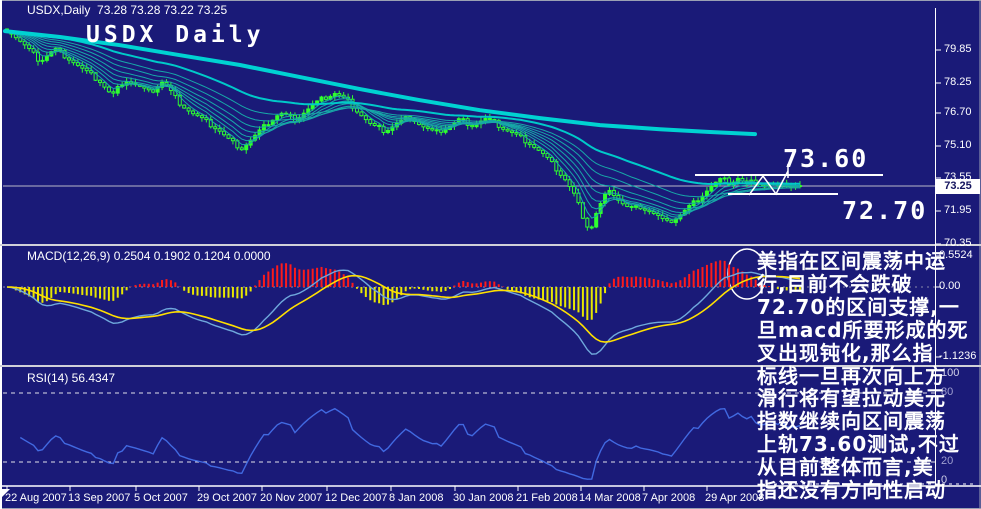 This screenshot has width=981, height=509. Describe the element at coordinates (669, 498) in the screenshot. I see `date-label: 7 Apr 2008` at that location.